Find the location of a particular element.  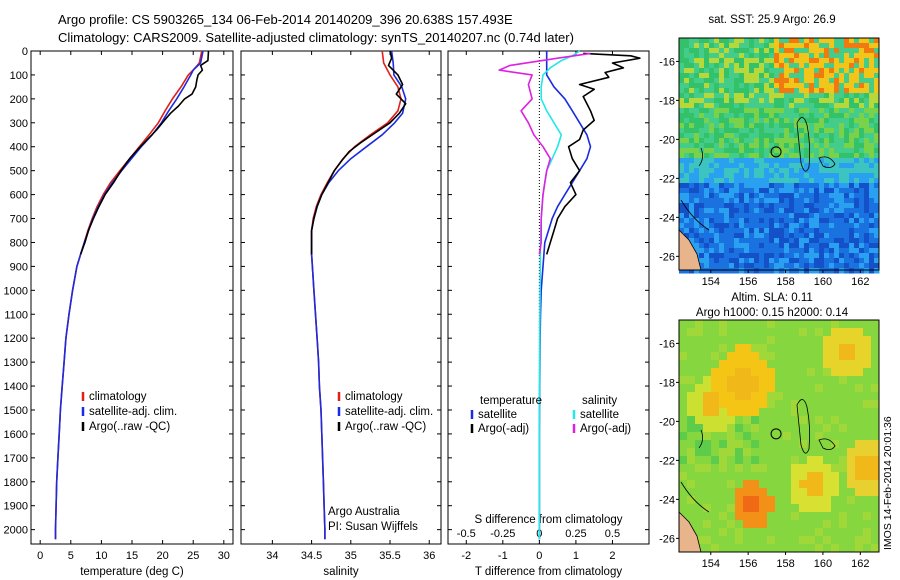

float-position-marker is located at coordinates (776, 434).